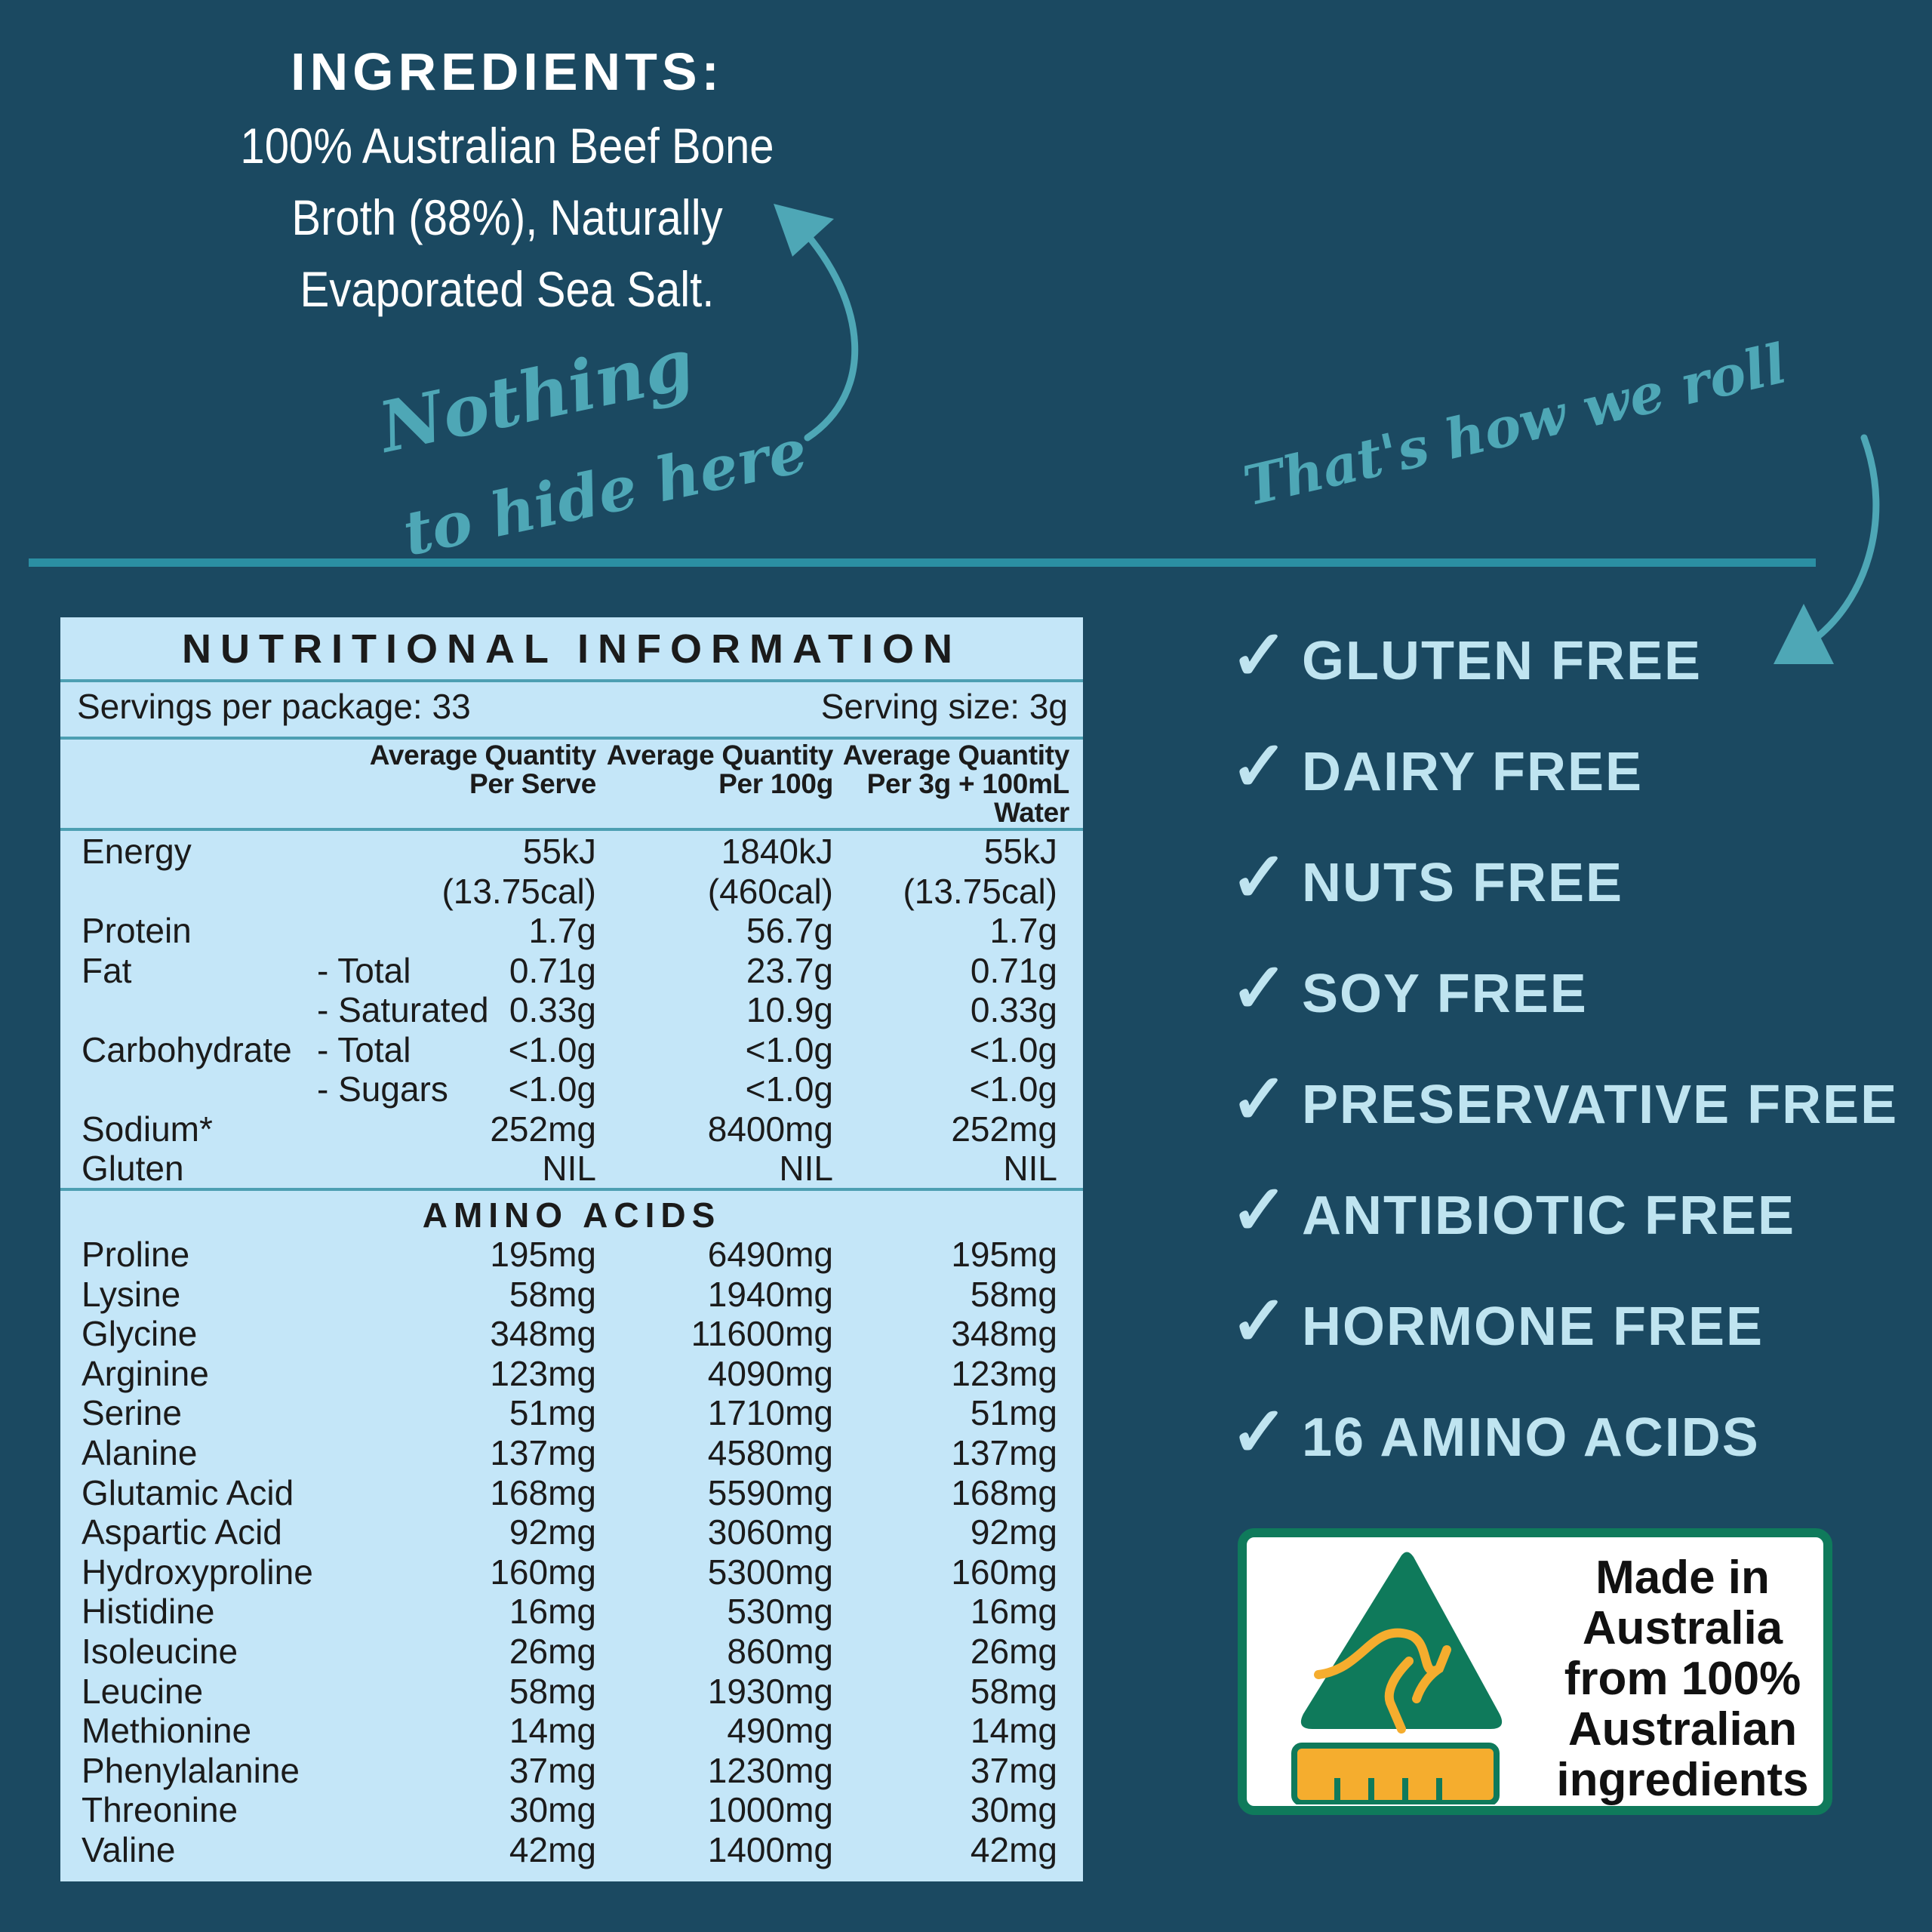 Image resolution: width=1932 pixels, height=1932 pixels. I want to click on amino-acid-value: 1710mg, so click(770, 1413).